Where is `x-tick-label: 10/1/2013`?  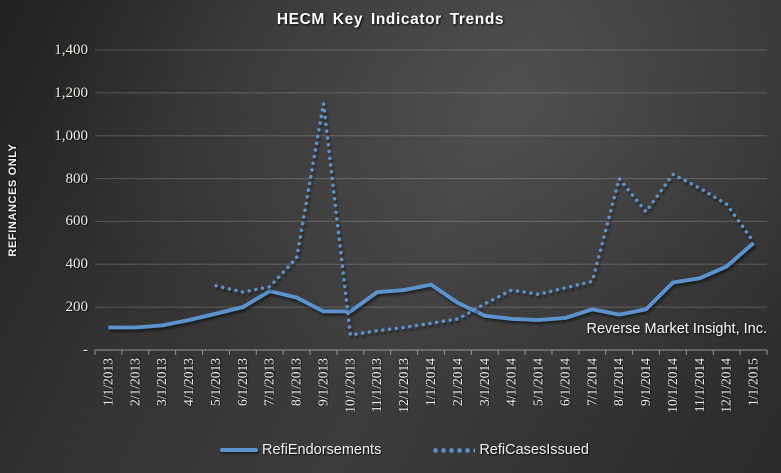 x-tick-label: 10/1/2013 is located at coordinates (350, 385).